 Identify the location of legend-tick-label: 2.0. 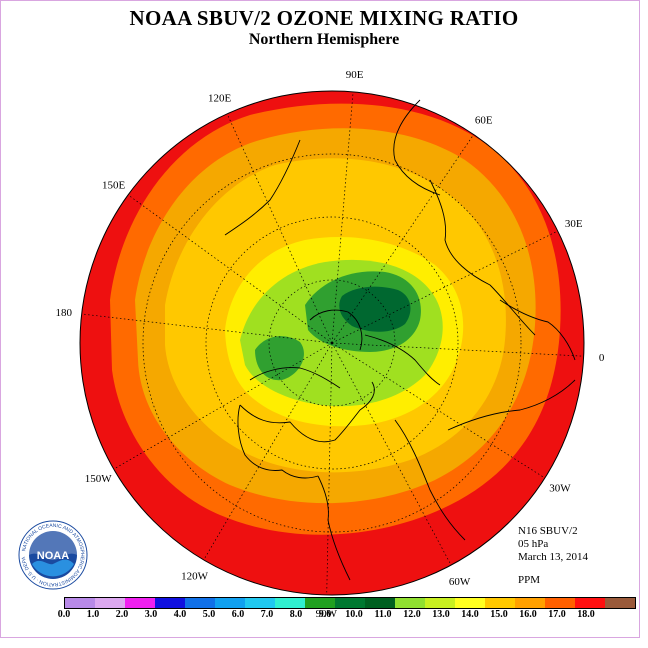
(122, 614).